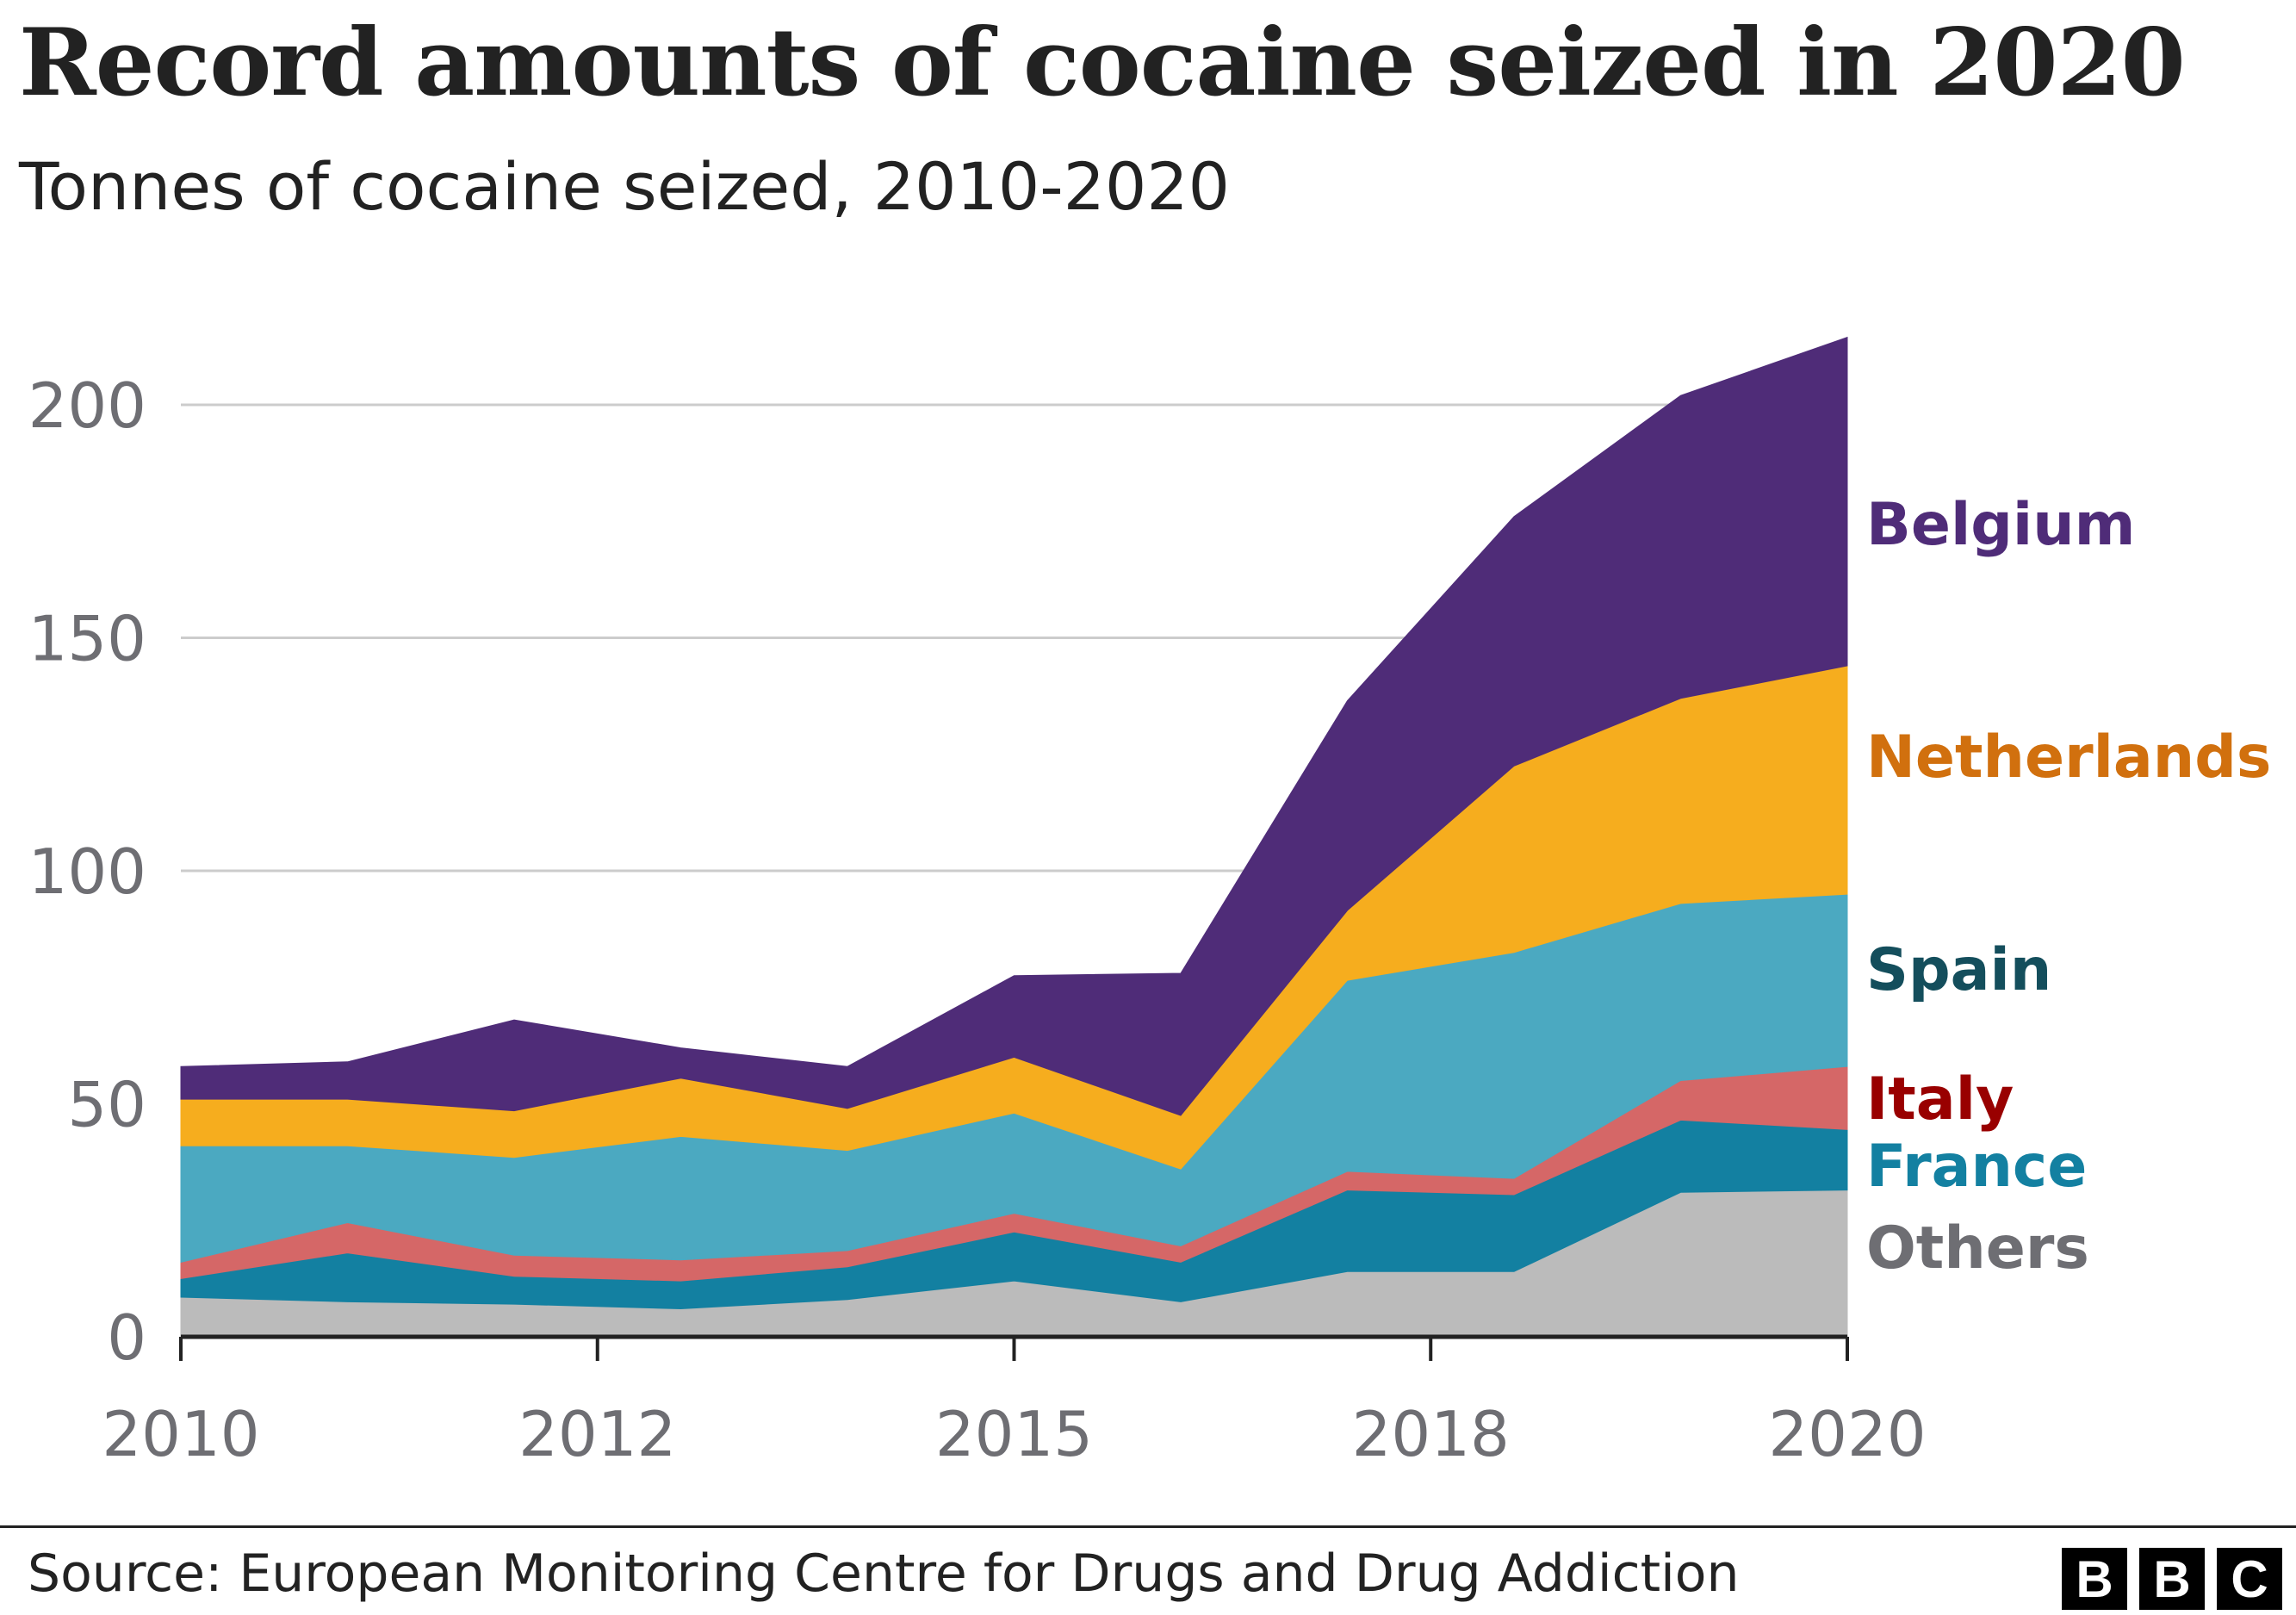 This screenshot has height=1615, width=2296. Describe the element at coordinates (1977, 1248) in the screenshot. I see `series-label-others: Others` at that location.